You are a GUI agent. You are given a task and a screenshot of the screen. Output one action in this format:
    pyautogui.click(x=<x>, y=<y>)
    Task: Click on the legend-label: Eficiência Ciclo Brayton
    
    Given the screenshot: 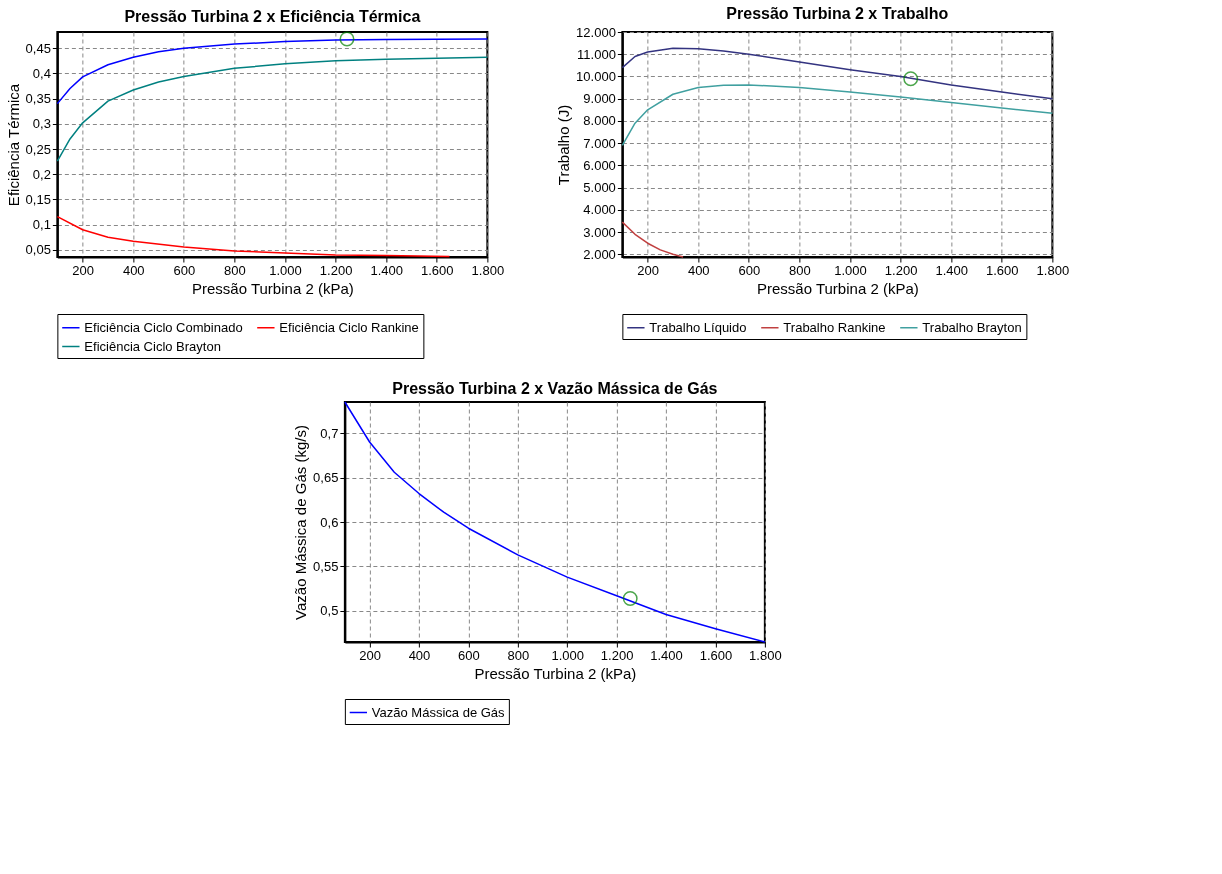 What is the action you would take?
    pyautogui.click(x=152, y=346)
    